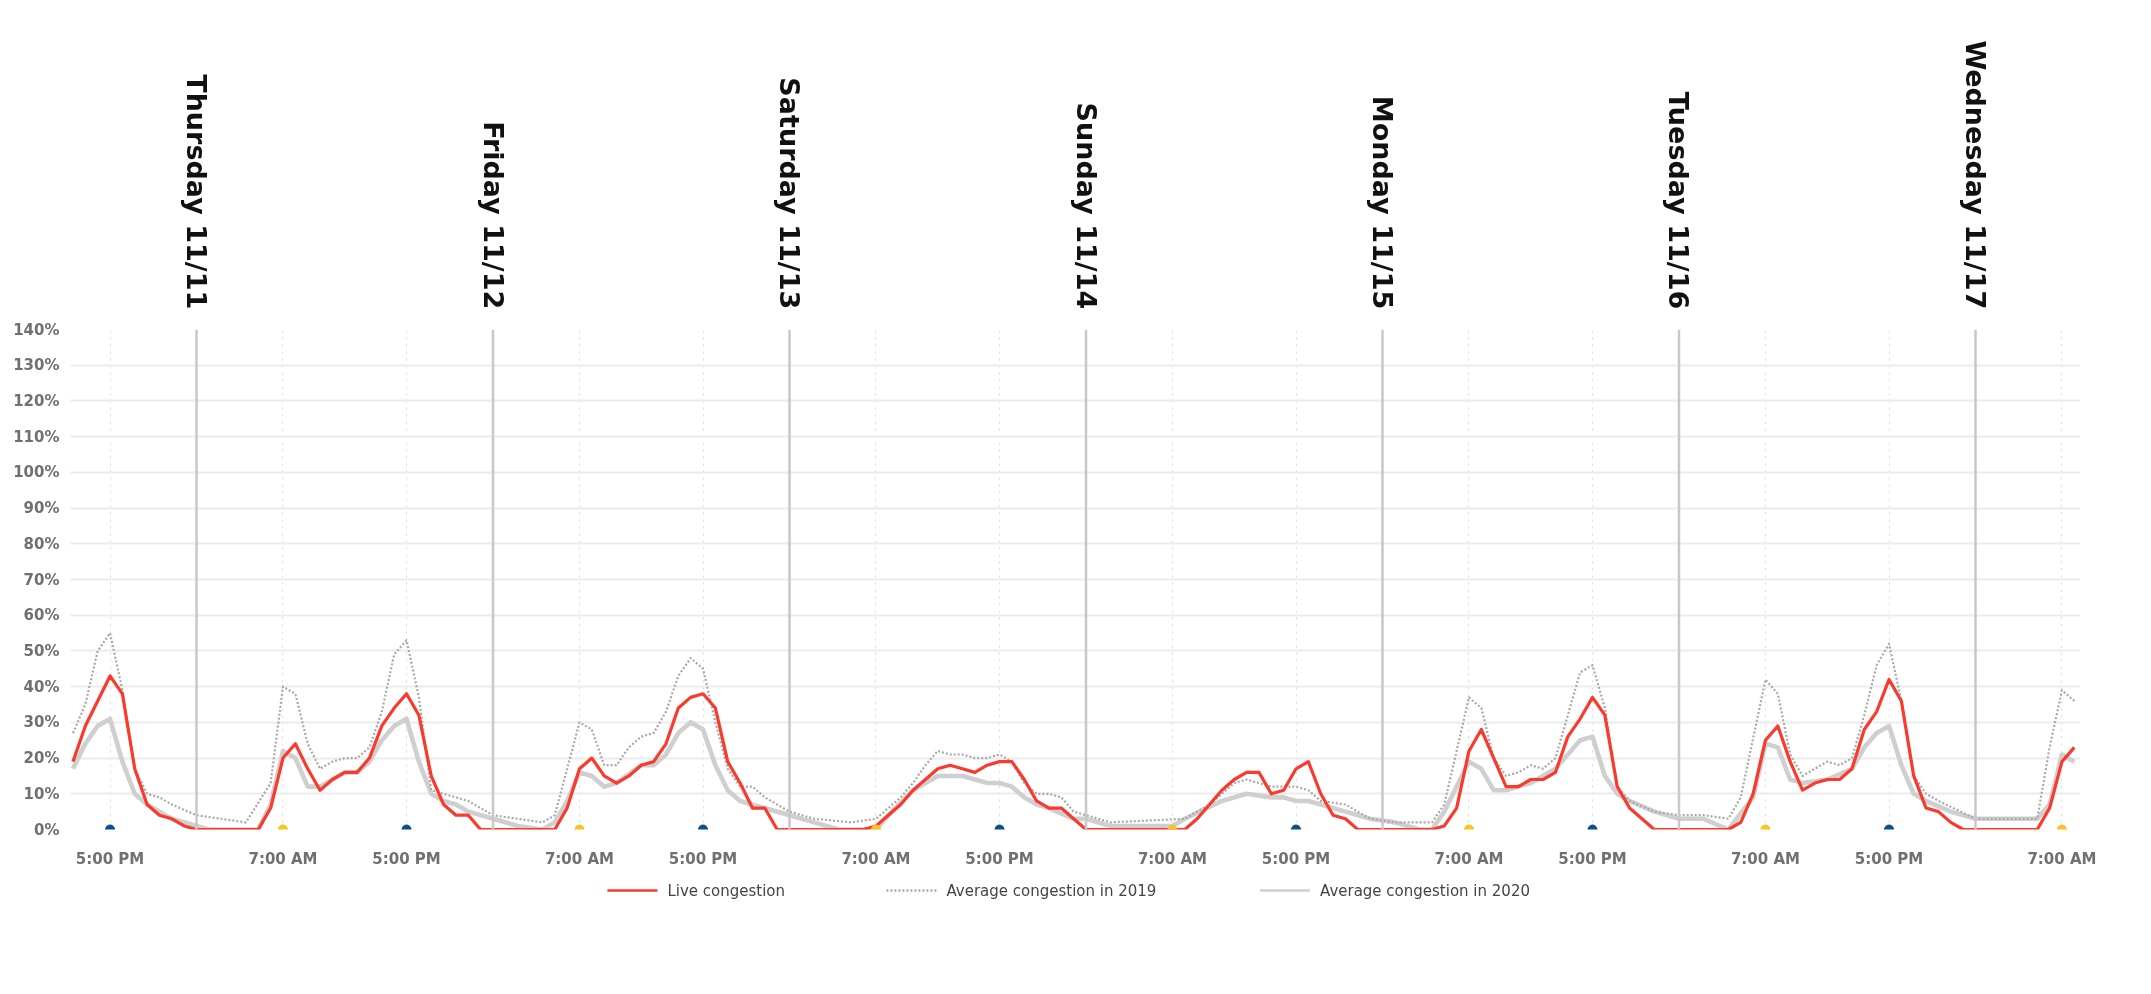 The width and height of the screenshot is (2151, 994). Describe the element at coordinates (36, 472) in the screenshot. I see `y-tick-label: 100%` at that location.